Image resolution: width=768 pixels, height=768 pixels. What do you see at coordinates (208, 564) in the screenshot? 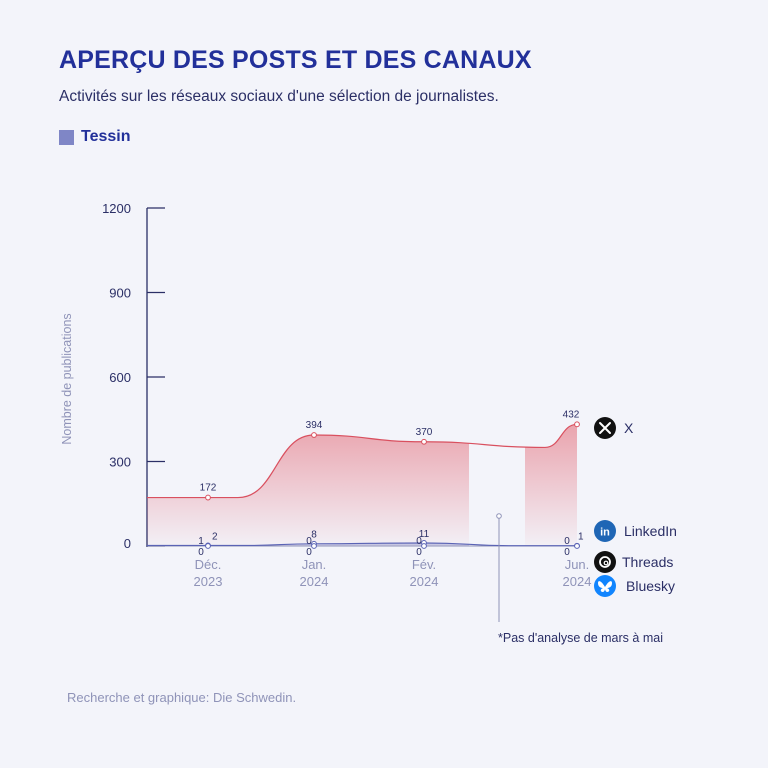
I see `x-tick-label: Déc.` at bounding box center [208, 564].